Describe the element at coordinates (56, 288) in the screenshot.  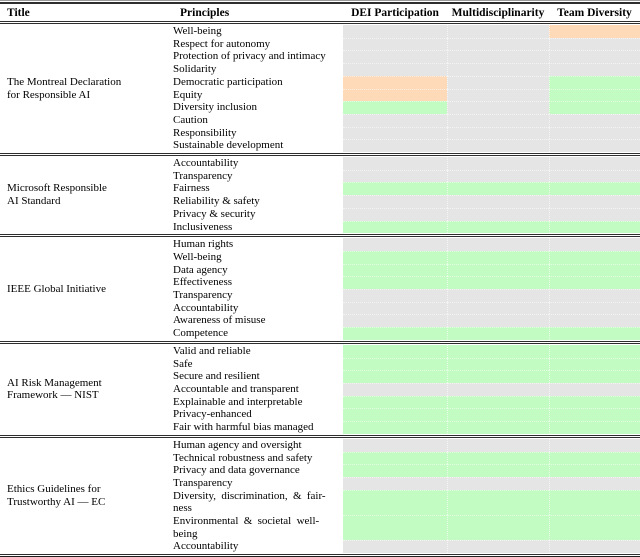
I see `framework-title: IEEE Global Initiative` at that location.